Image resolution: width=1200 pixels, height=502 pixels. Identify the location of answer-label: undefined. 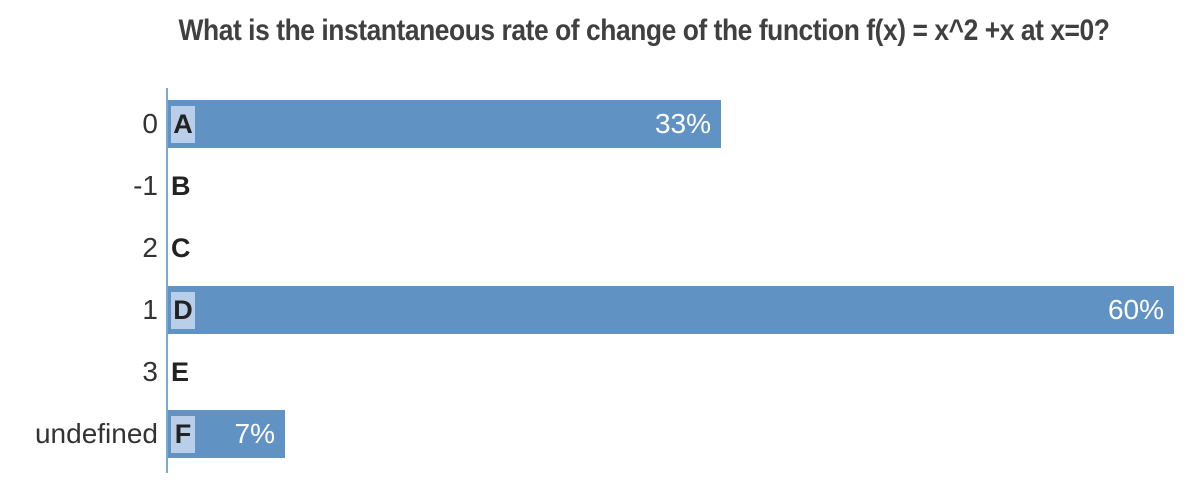
(96, 433).